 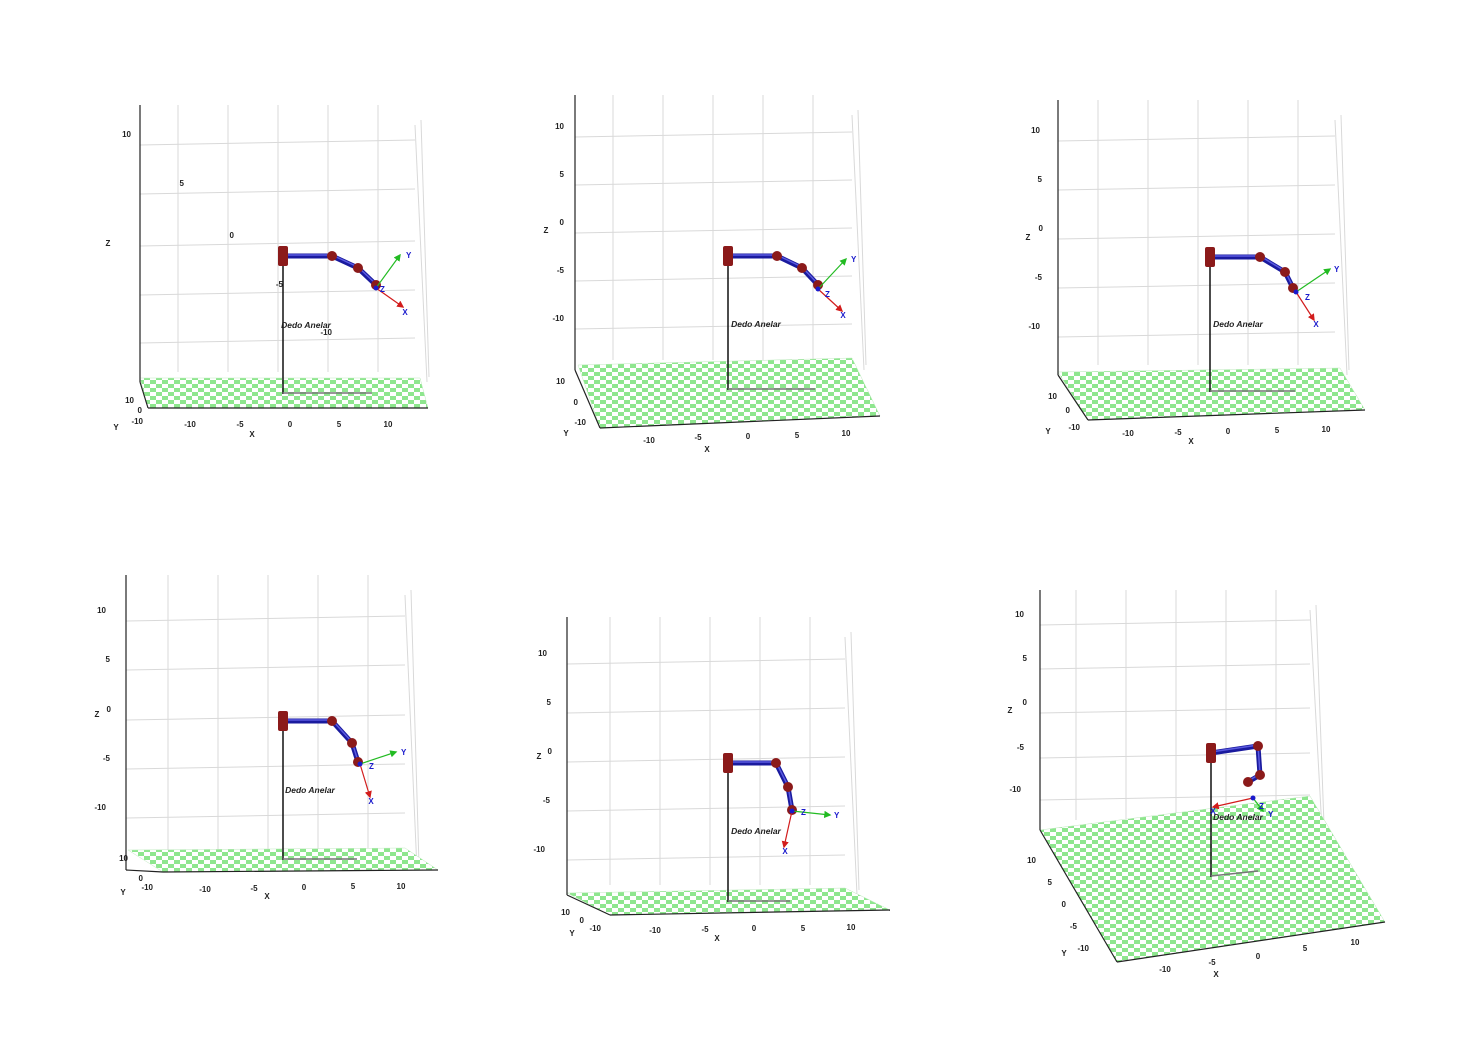 I want to click on x-tick-label: 10, so click(x=401, y=886).